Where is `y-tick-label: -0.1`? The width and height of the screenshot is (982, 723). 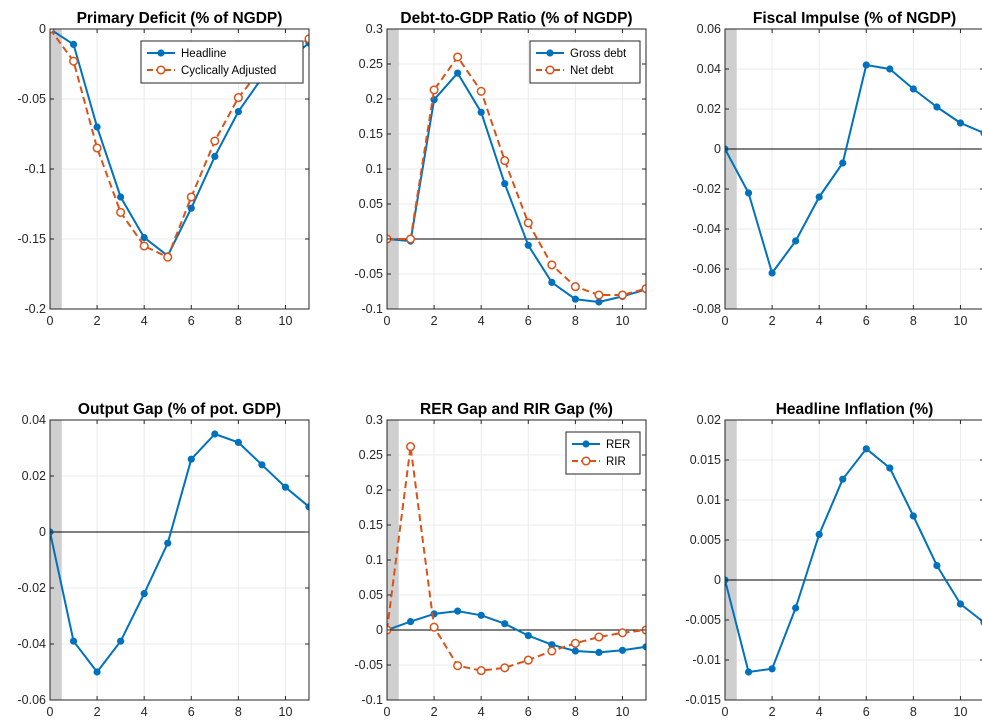
y-tick-label: -0.1 is located at coordinates (372, 700).